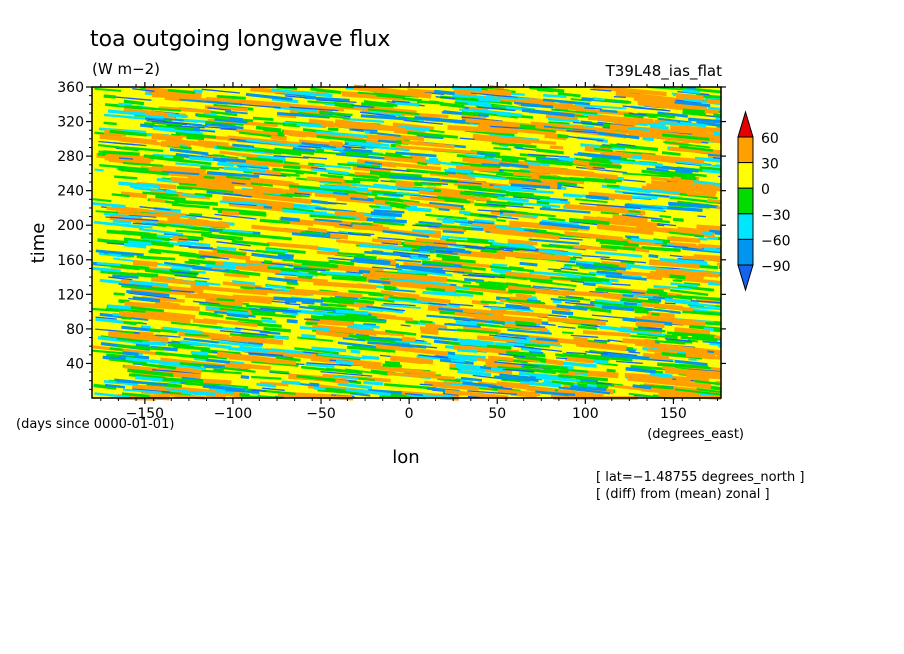  I want to click on y-tick-label: 200, so click(70, 226).